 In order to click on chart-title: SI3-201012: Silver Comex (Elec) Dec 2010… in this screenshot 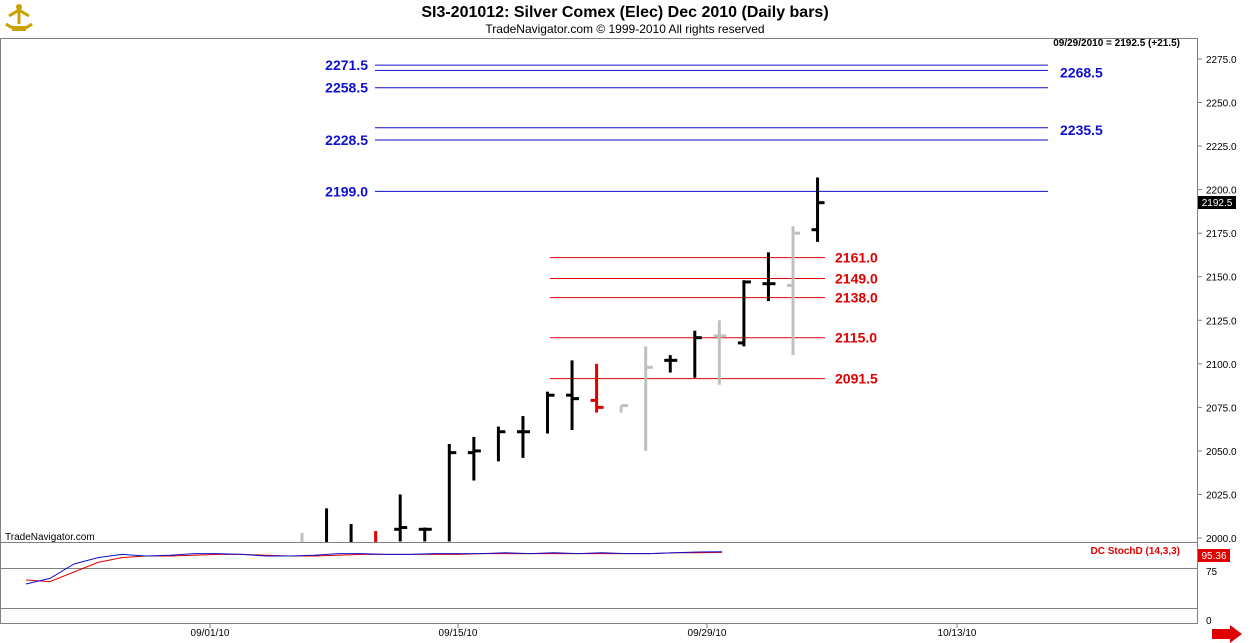, I will do `click(624, 12)`.